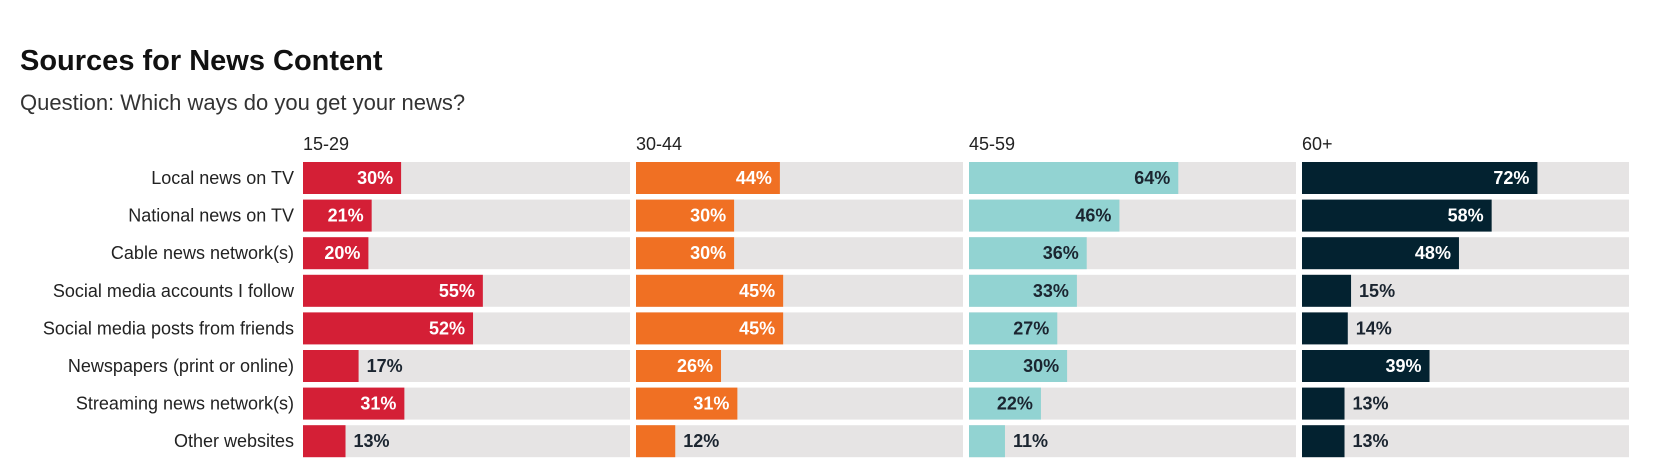  What do you see at coordinates (1377, 291) in the screenshot?
I see `bar-value-label: 15%` at bounding box center [1377, 291].